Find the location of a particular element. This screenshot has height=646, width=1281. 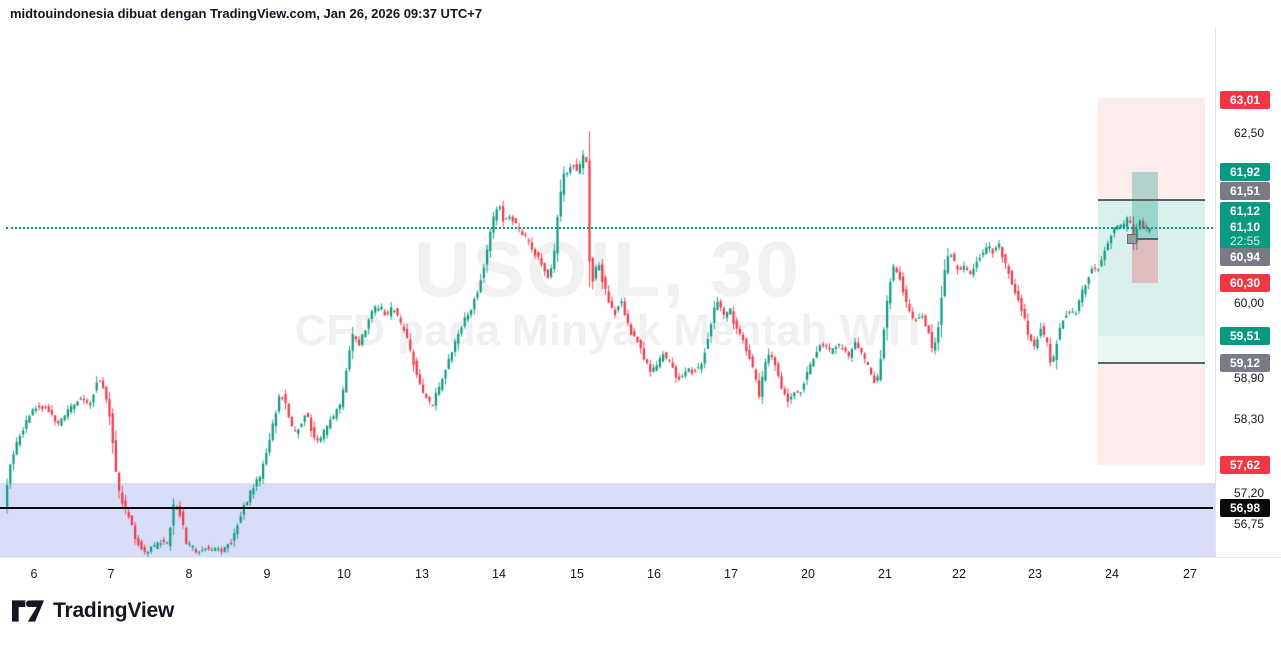

time-axis: 6 7 8 9 10 13 14 15 16 17 20 21 22 23 24 27 is located at coordinates (640, 574).